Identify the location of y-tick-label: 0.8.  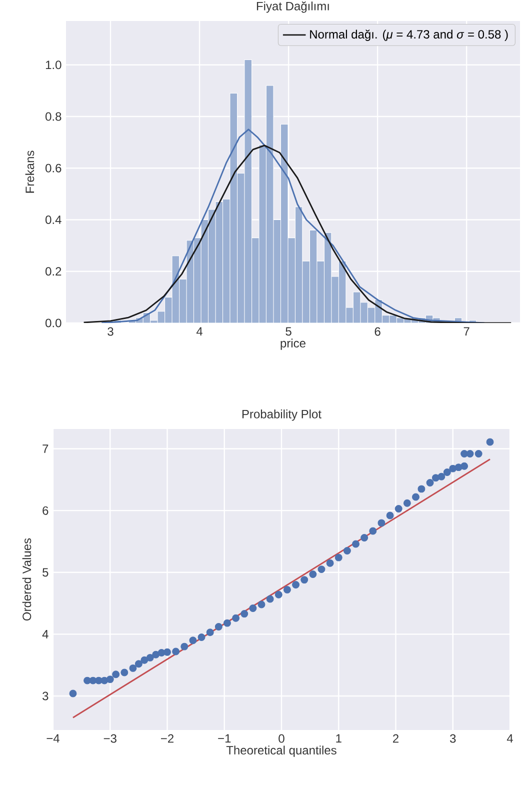
(54, 116).